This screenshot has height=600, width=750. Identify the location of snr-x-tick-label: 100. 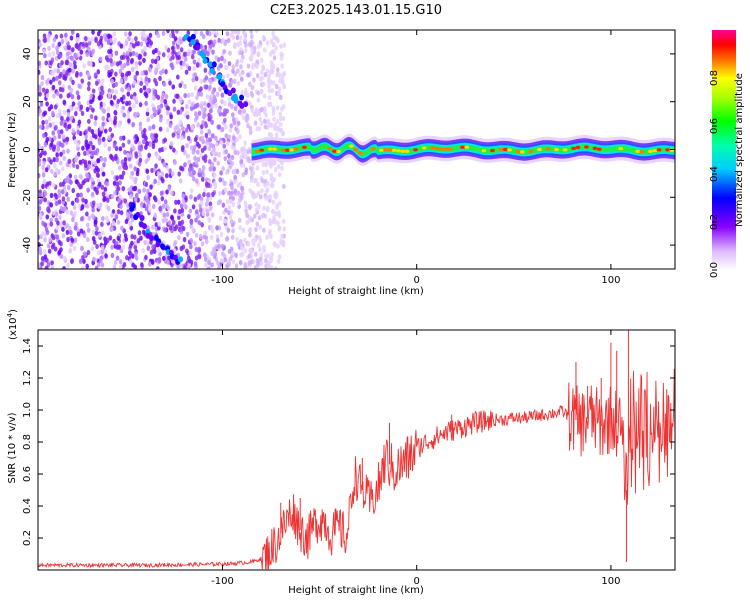
(610, 581).